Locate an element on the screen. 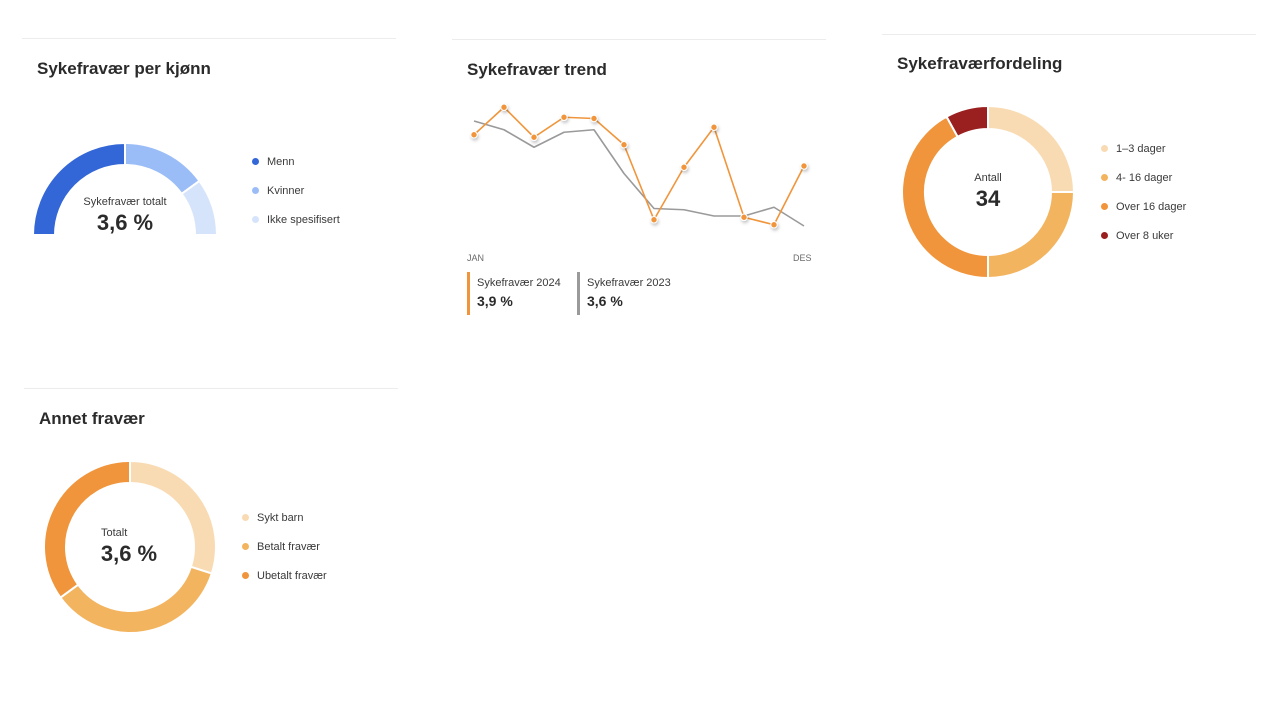 This screenshot has width=1286, height=706. other-center-value: 3,6 % is located at coordinates (129, 553).